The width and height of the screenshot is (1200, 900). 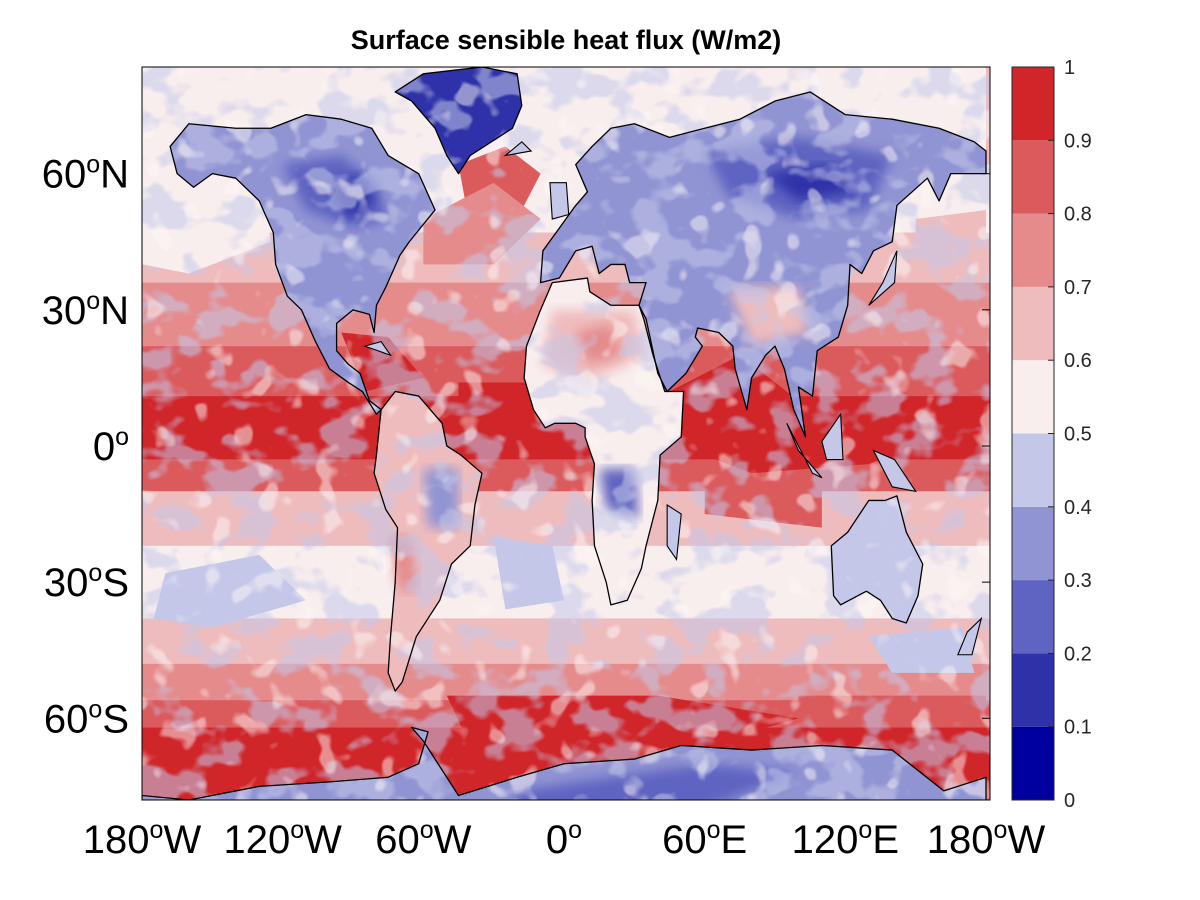 I want to click on longitude-tick-label: 60oE, so click(x=704, y=839).